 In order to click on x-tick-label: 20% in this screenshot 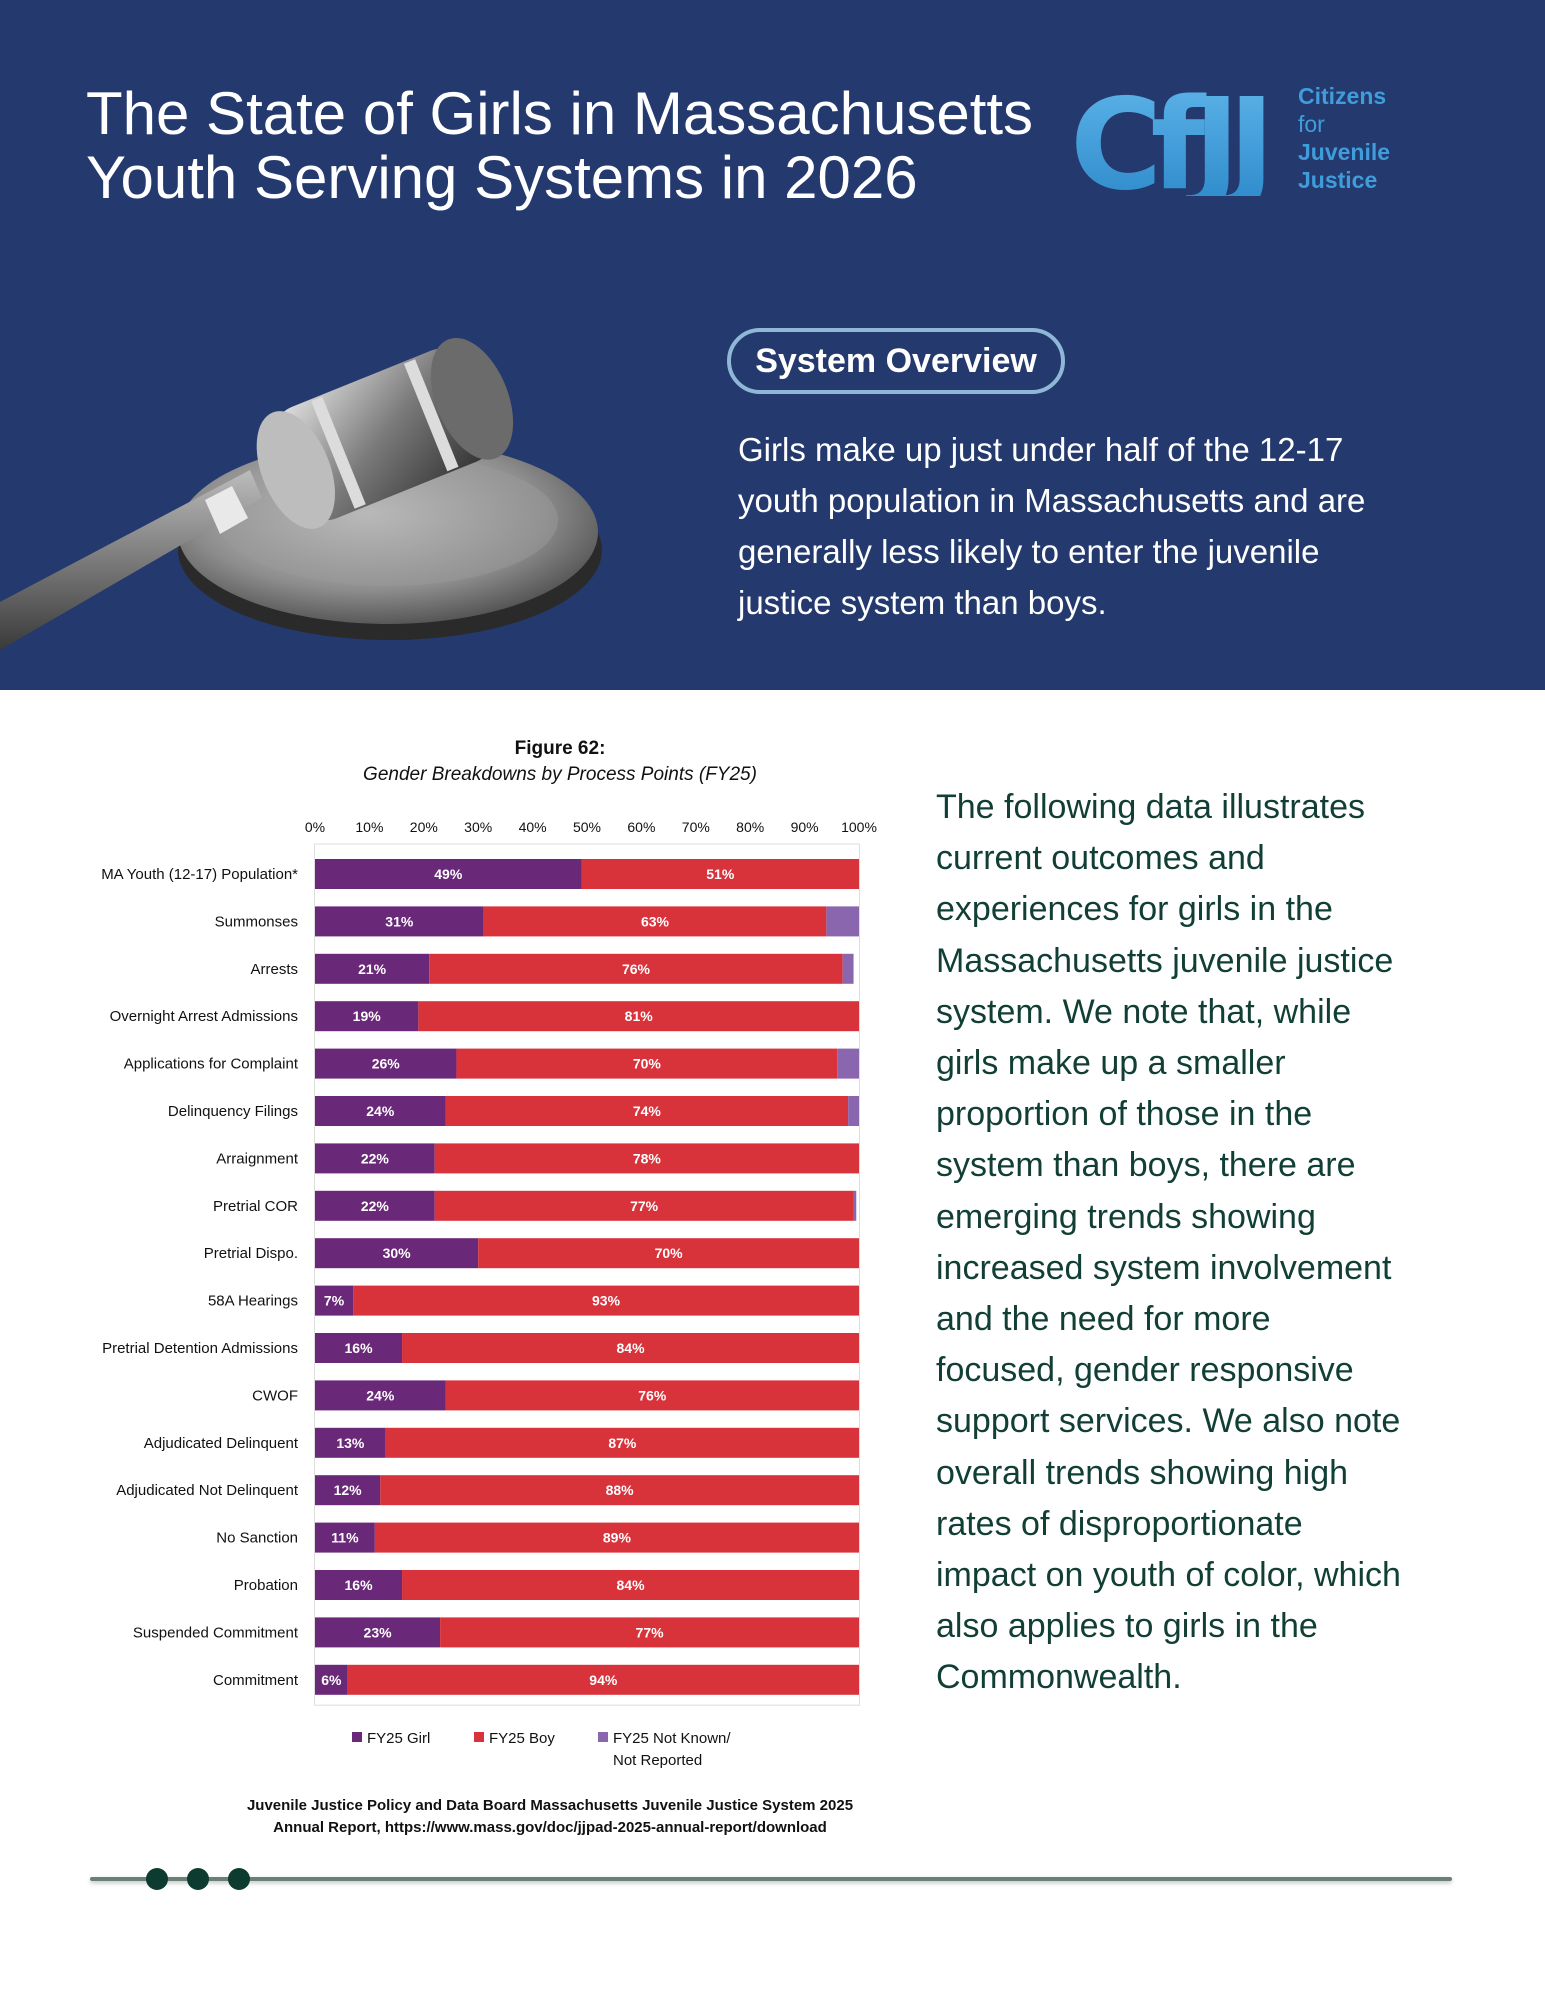, I will do `click(424, 827)`.